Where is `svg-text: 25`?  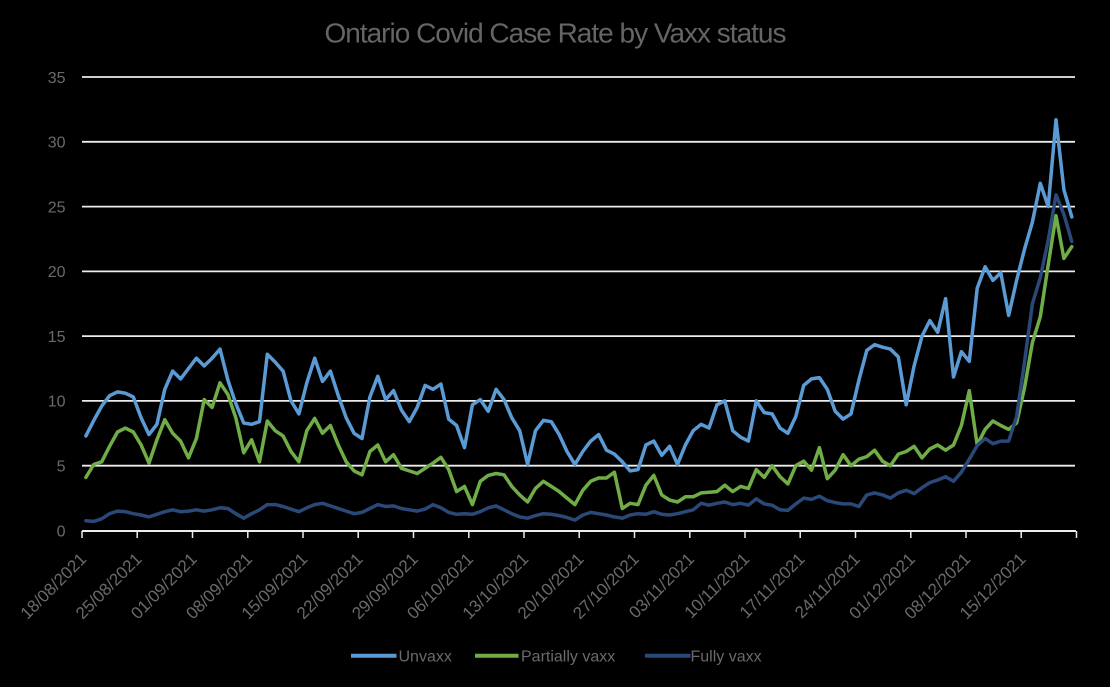
svg-text: 25 is located at coordinates (57, 207).